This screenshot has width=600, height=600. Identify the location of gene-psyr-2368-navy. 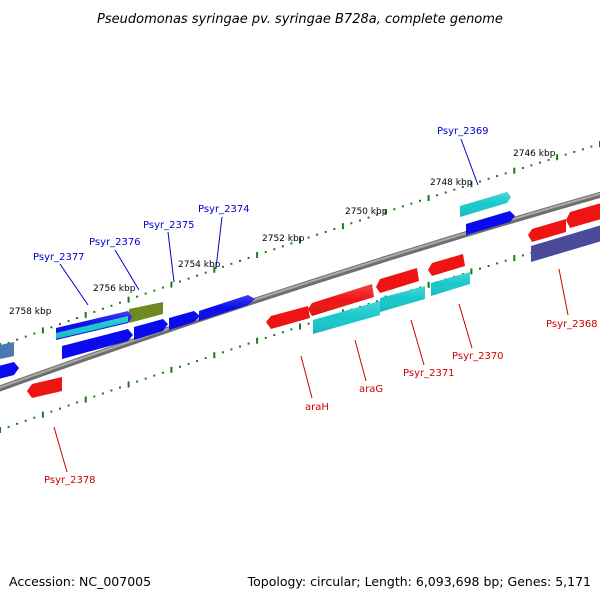
(565, 243).